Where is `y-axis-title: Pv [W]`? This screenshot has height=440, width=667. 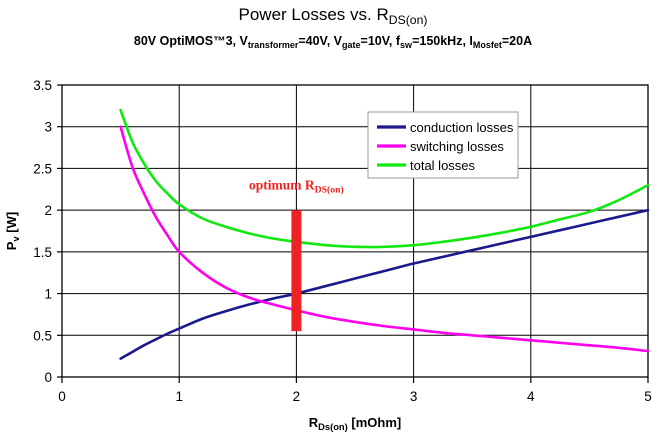 y-axis-title: Pv [W] is located at coordinates (12, 231).